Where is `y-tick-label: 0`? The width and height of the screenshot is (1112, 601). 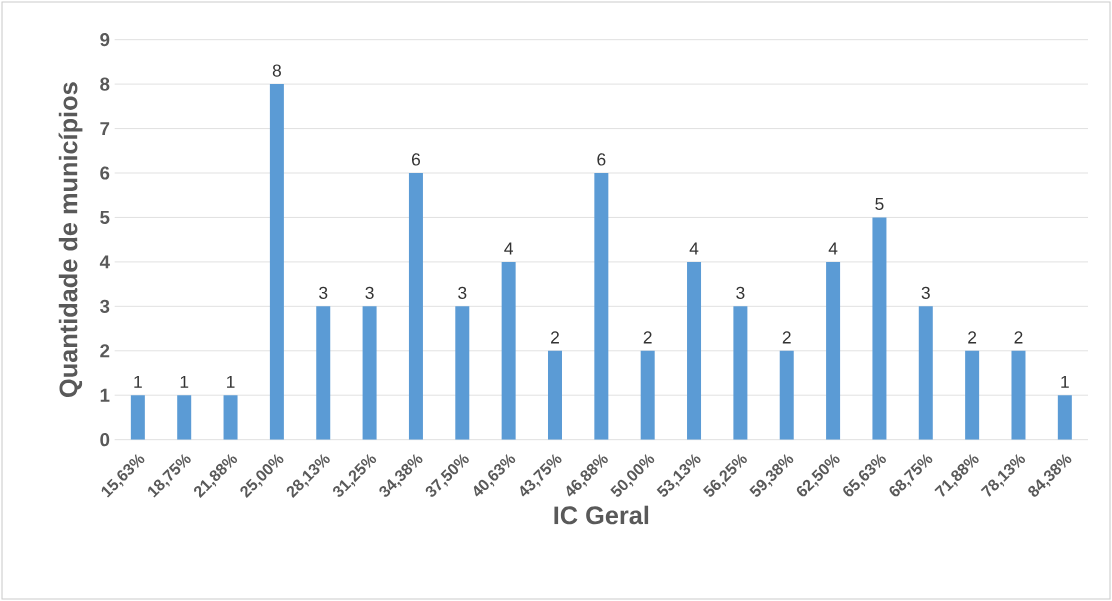
y-tick-label: 0 is located at coordinates (105, 440).